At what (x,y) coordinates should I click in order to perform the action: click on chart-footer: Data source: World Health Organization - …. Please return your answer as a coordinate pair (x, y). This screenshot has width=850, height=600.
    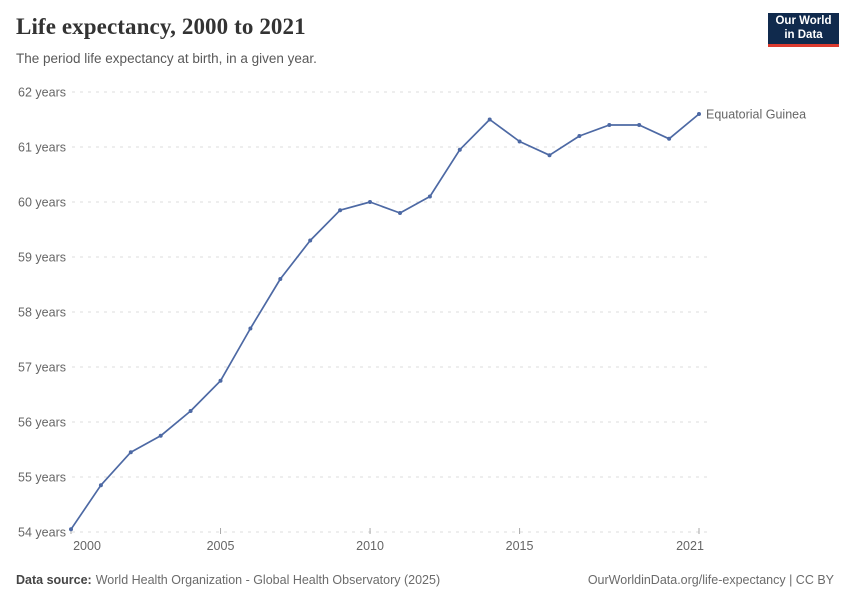
    Looking at the image, I should click on (425, 580).